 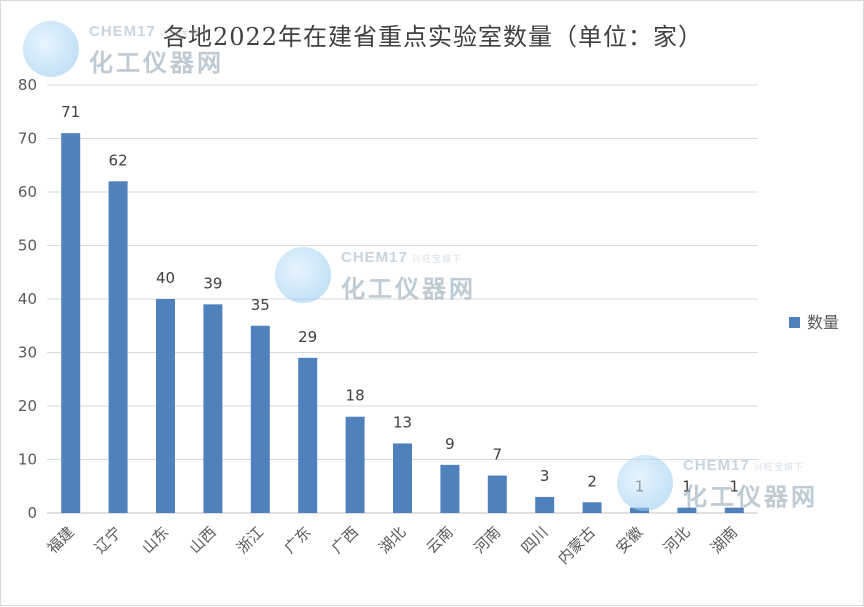 I want to click on data-label: 40, so click(x=165, y=278).